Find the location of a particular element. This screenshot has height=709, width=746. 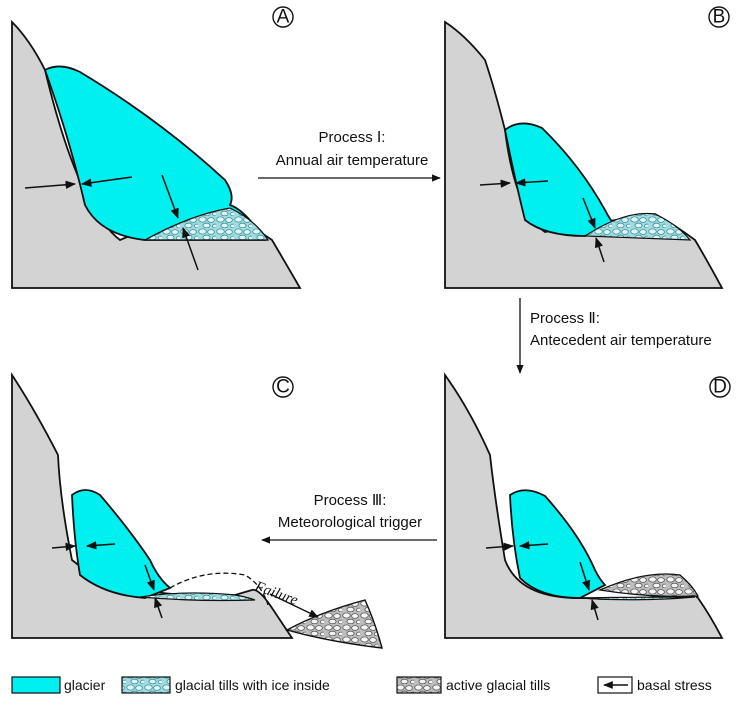

svg-text: A is located at coordinates (283, 17).